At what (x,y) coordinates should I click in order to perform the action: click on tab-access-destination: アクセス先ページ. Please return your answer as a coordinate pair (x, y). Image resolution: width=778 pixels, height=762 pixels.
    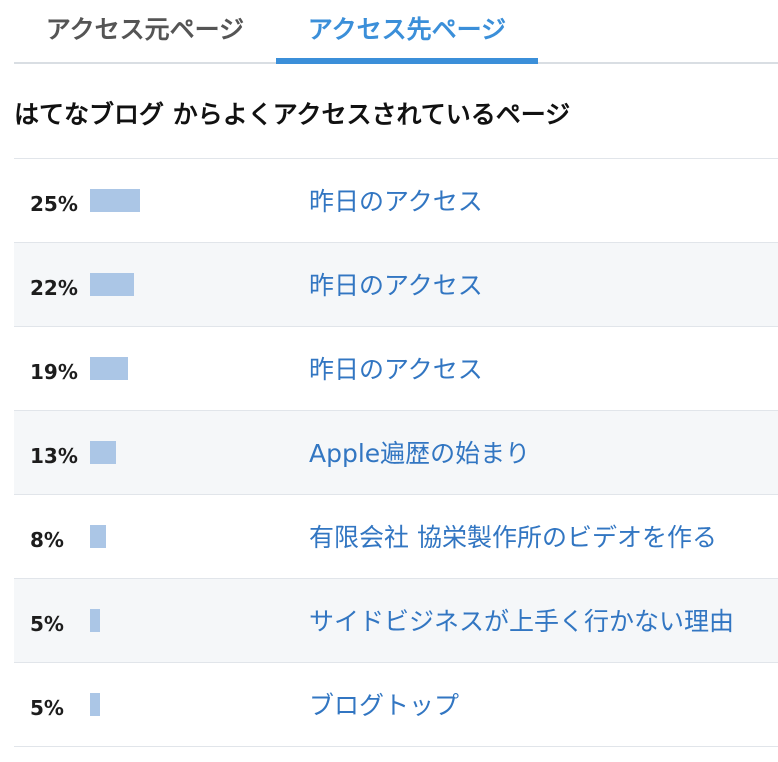
    Looking at the image, I should click on (407, 32).